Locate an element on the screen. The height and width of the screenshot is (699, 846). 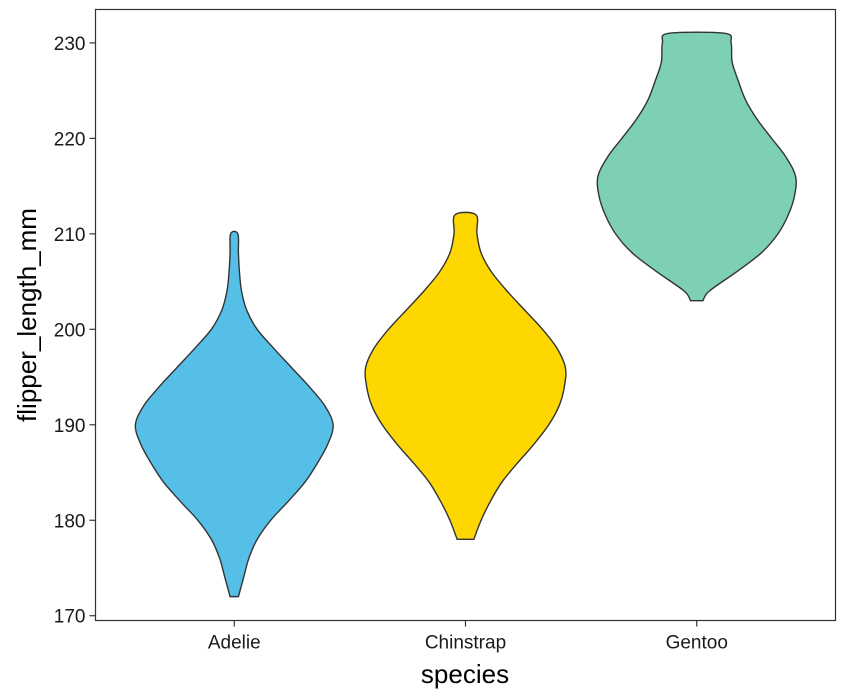
y-tick-label: 230 is located at coordinates (70, 44).